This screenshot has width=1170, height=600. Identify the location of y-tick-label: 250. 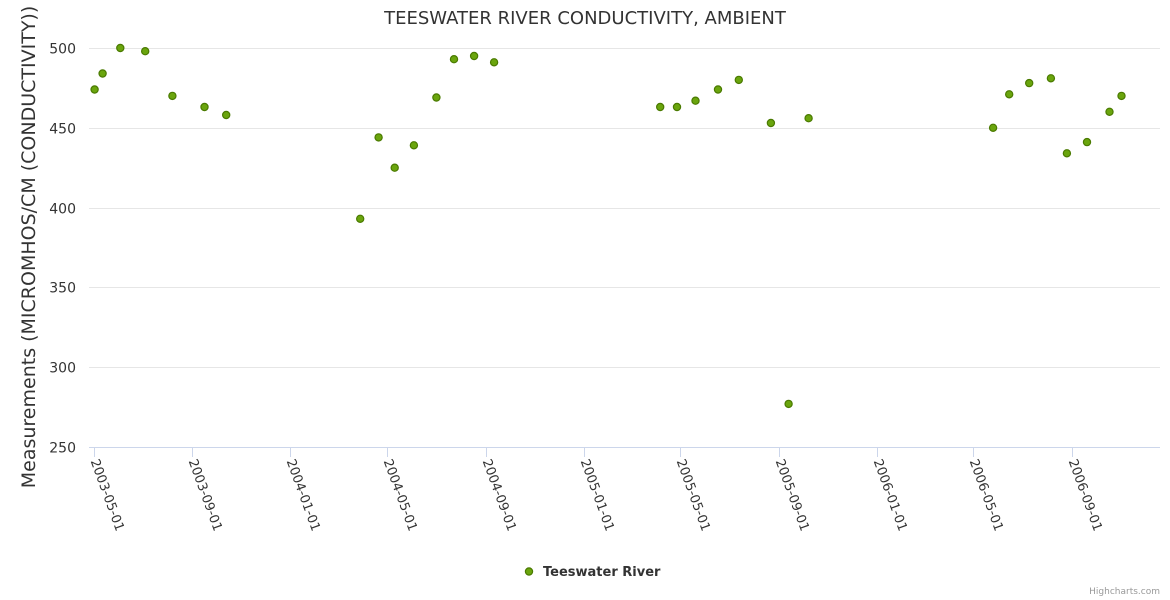
(62, 449).